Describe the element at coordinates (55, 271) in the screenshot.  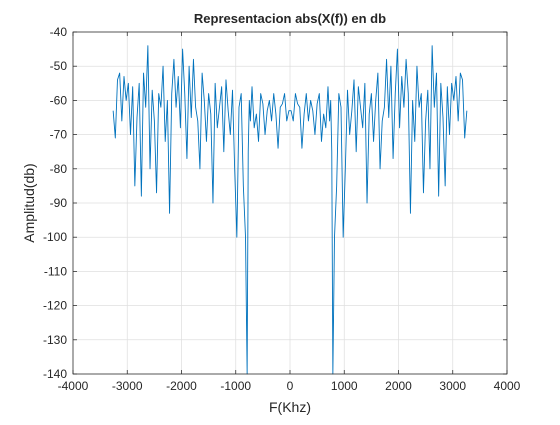
I see `y-tick-label: -110` at that location.